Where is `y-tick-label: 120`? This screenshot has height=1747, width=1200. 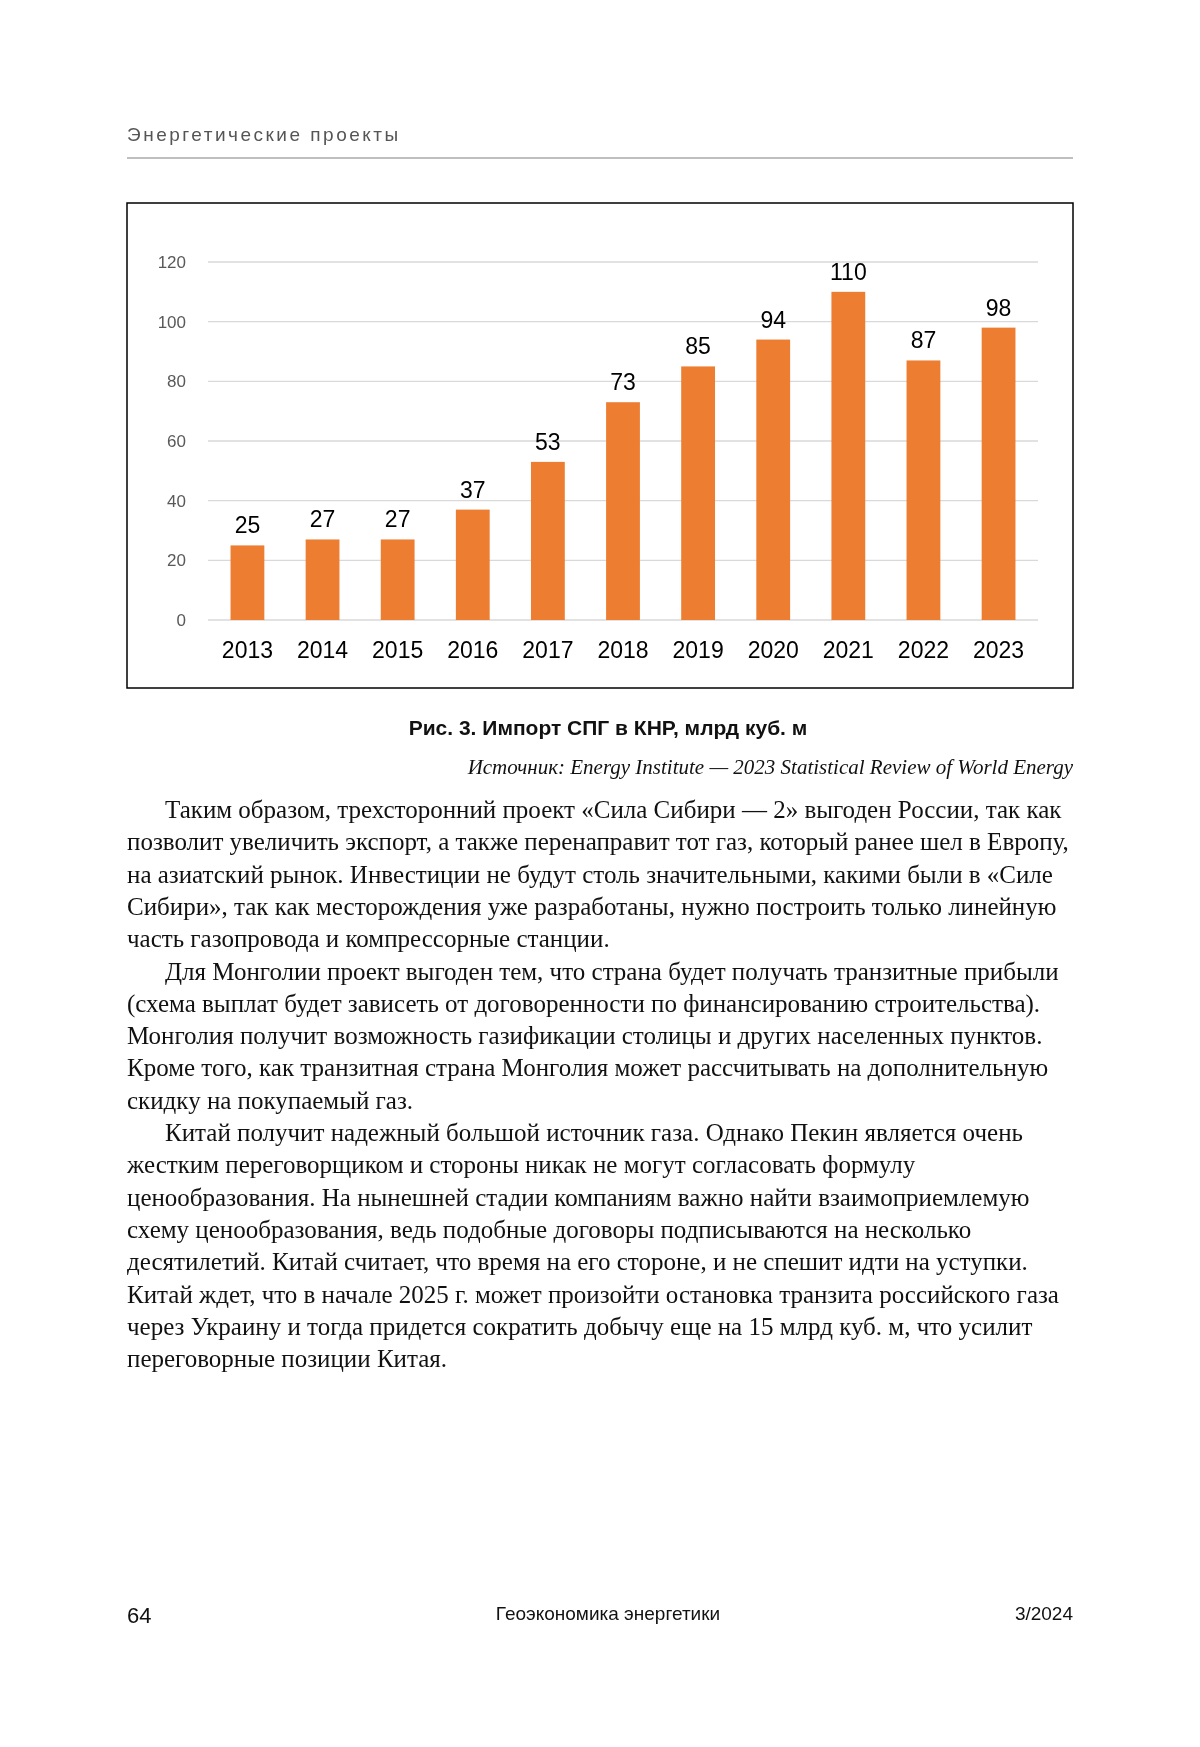 y-tick-label: 120 is located at coordinates (171, 262).